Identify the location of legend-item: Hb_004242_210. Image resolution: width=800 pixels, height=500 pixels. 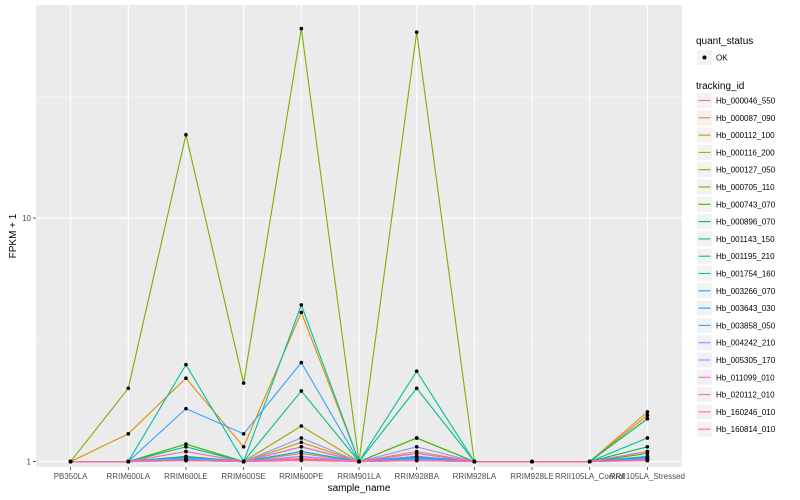
(736, 343).